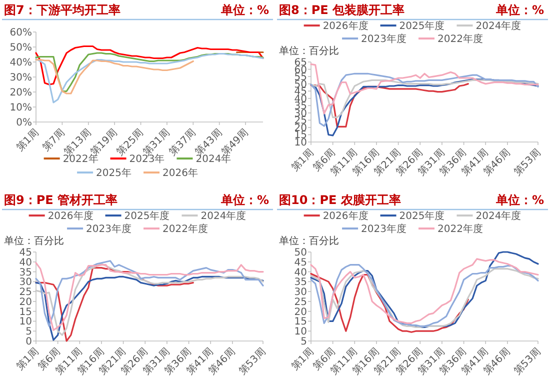 The image size is (550, 389). What do you see at coordinates (214, 159) in the screenshot?
I see `legend-label: 2024年` at bounding box center [214, 159].